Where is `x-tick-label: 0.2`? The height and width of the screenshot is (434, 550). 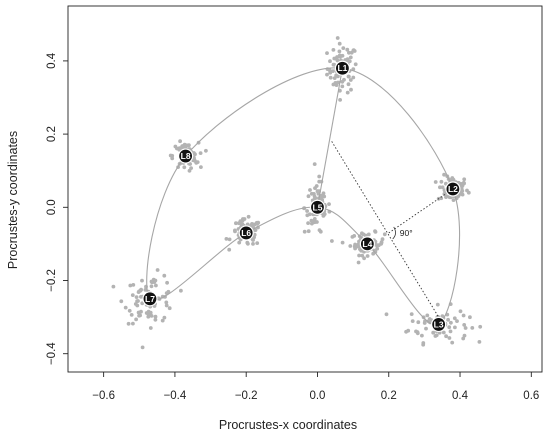
x-tick-label: 0.2 is located at coordinates (389, 396).